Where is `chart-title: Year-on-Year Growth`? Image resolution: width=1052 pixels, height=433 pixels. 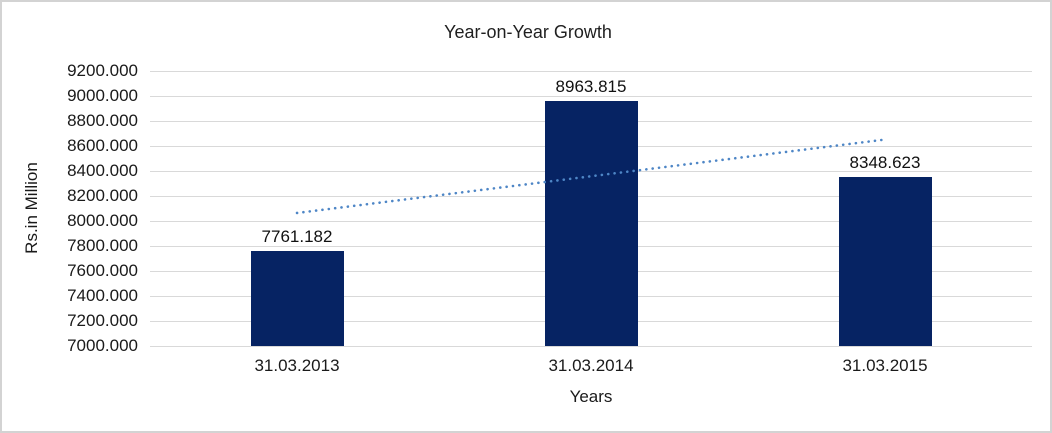 chart-title: Year-on-Year Growth is located at coordinates (528, 32).